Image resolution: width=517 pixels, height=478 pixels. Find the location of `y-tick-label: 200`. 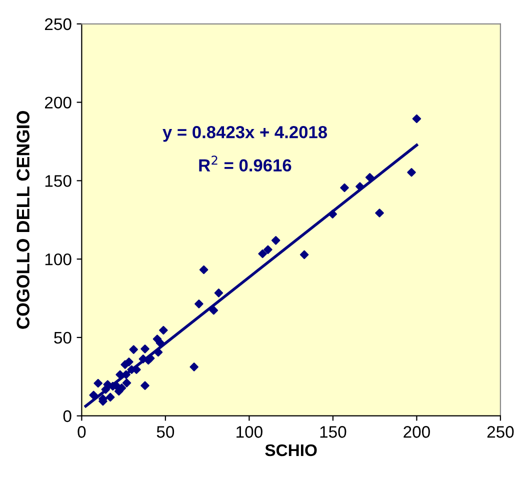

y-tick-label: 200 is located at coordinates (58, 102).